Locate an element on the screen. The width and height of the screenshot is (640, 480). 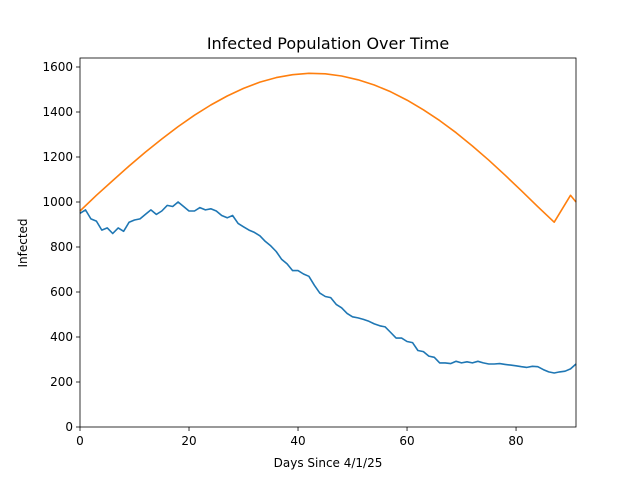
y-tick-label: 400 is located at coordinates (61, 337).